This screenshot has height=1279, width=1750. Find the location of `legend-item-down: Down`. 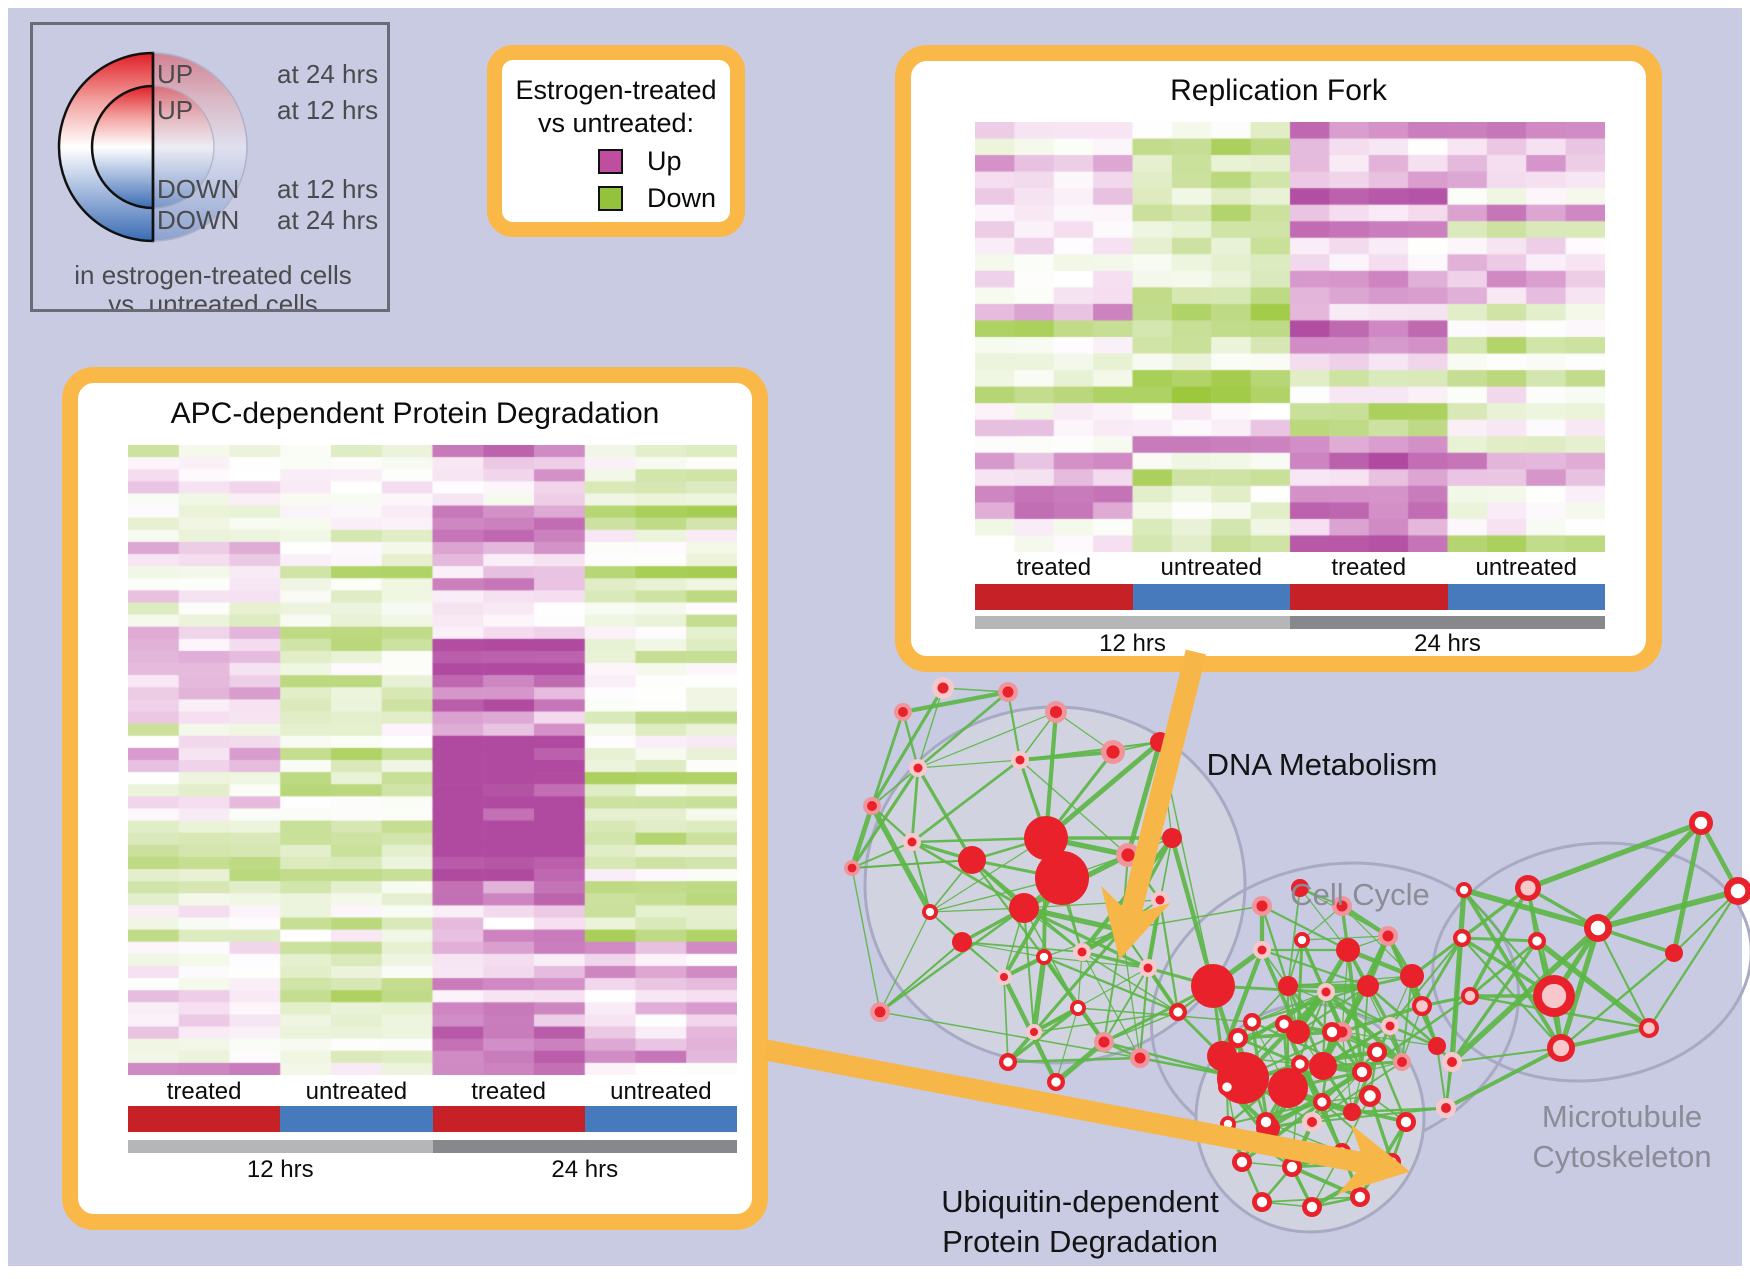

legend-item-down: Down is located at coordinates (664, 198).